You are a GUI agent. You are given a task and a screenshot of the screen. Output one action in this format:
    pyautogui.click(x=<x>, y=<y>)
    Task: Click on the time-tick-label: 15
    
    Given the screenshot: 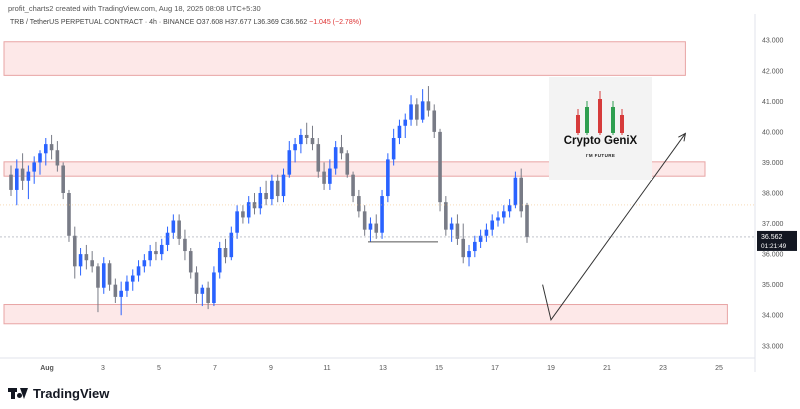 What is the action you would take?
    pyautogui.click(x=439, y=368)
    